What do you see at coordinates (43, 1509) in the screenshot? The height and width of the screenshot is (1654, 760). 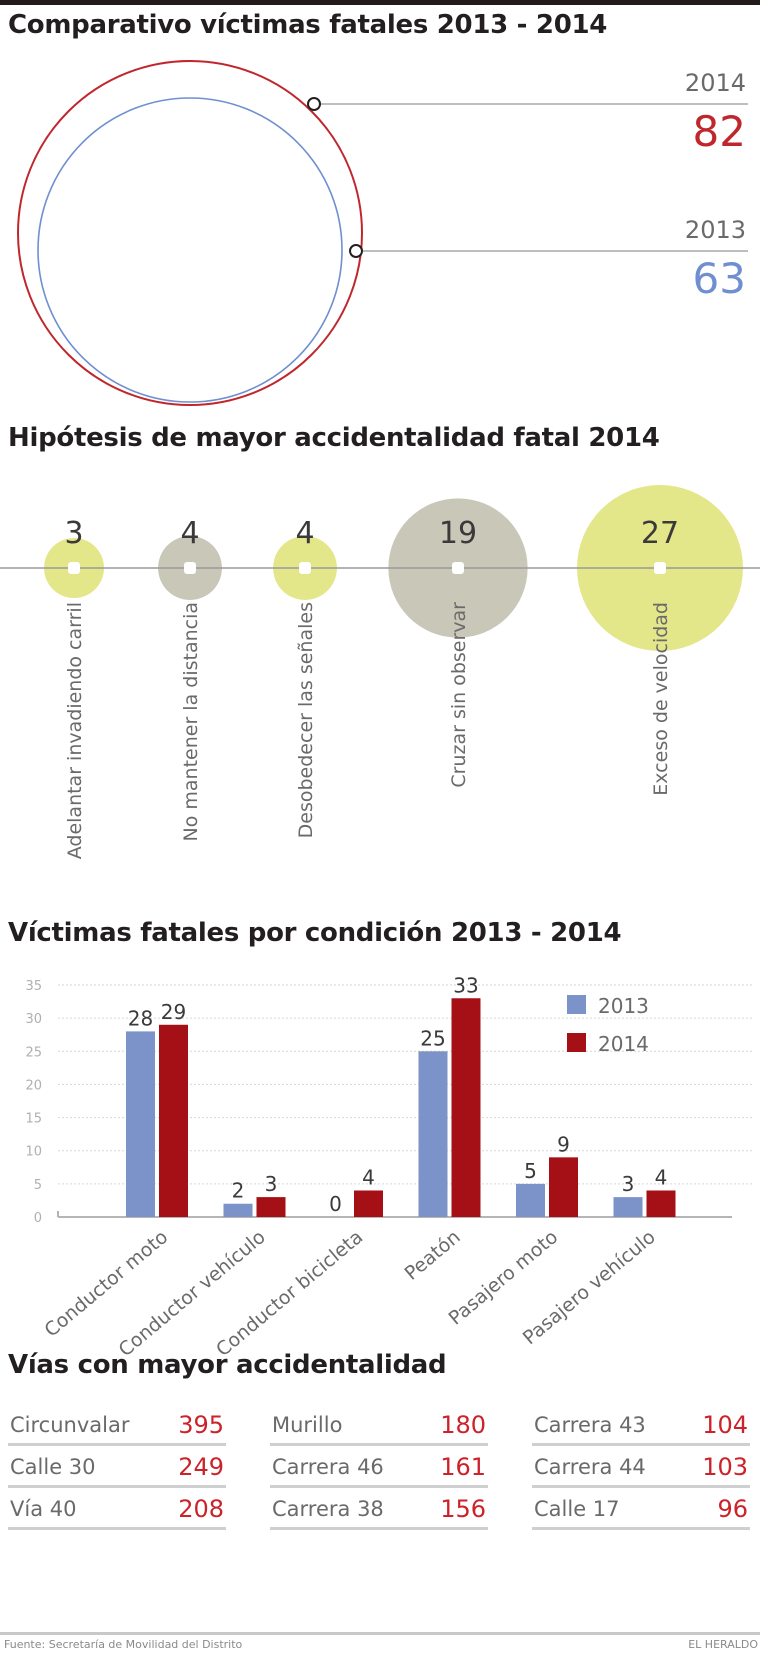 I see `via-name: Vía 40` at bounding box center [43, 1509].